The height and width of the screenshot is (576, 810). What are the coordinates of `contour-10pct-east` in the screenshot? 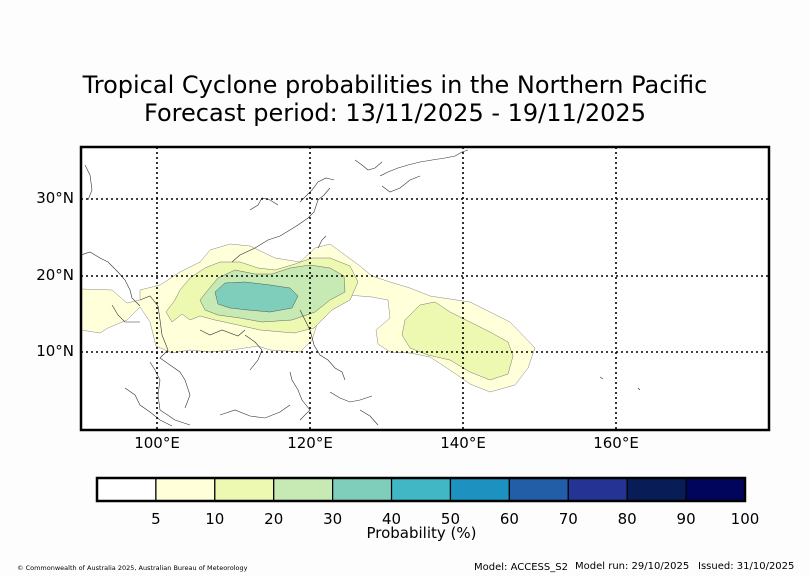 It's located at (457, 341).